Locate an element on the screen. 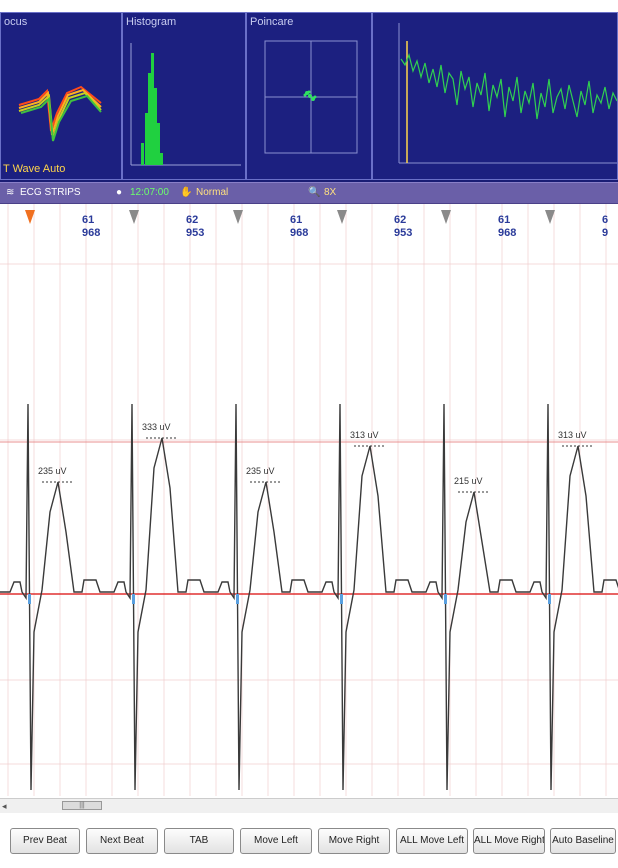  histogram-panel-title: Histogram is located at coordinates (151, 22).